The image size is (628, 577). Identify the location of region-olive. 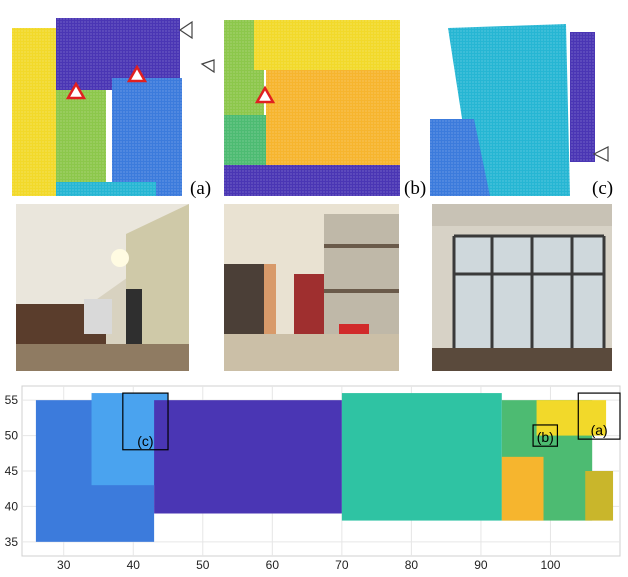
(599, 496).